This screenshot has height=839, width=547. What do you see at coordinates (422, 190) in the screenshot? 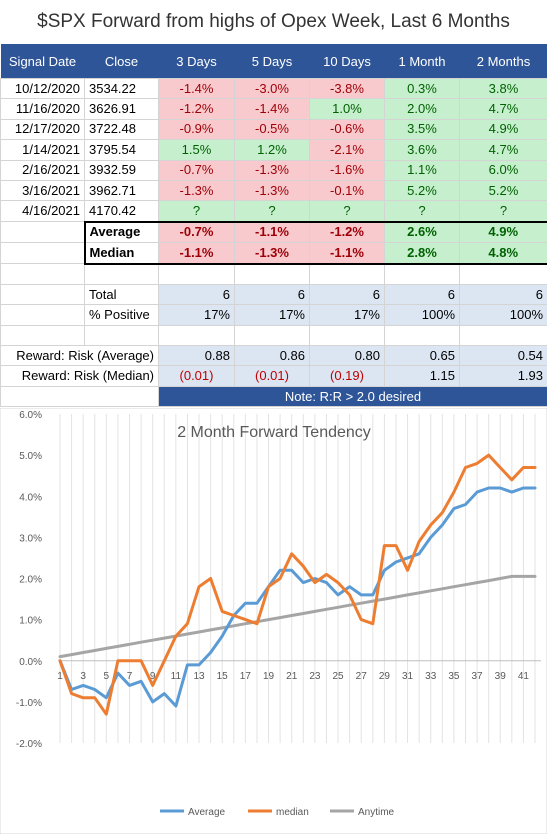
I see `return-cell: 5.2%` at bounding box center [422, 190].